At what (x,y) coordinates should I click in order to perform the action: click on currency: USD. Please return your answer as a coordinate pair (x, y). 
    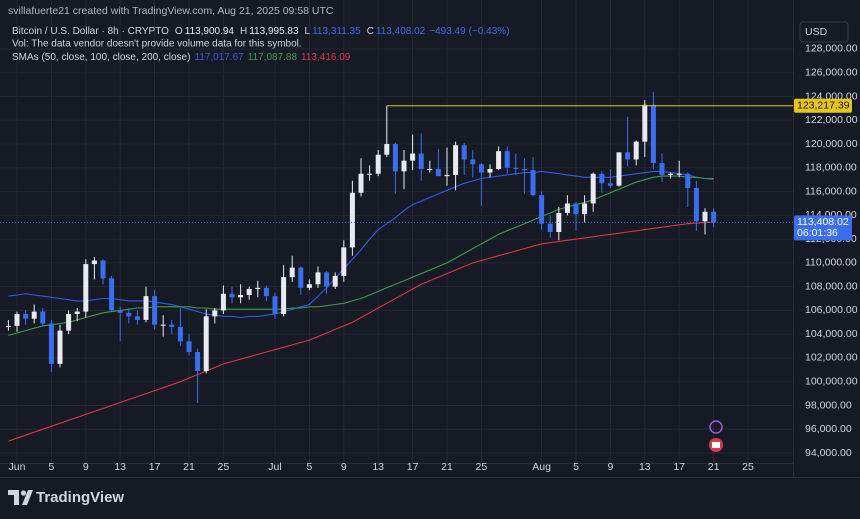
    Looking at the image, I should click on (816, 32).